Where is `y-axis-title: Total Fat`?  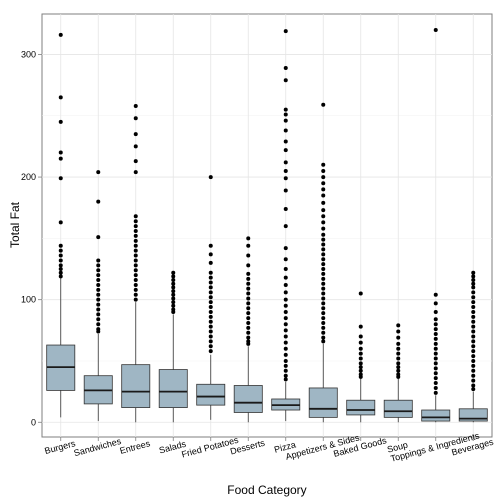
y-axis-title: Total Fat is located at coordinates (15, 224).